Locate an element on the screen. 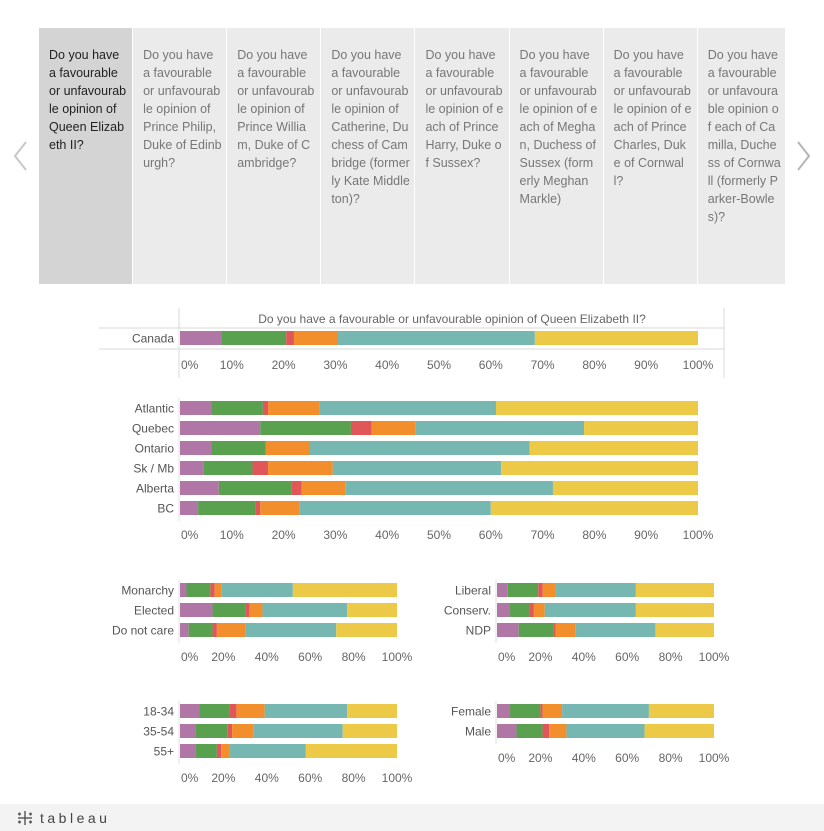 Image resolution: width=824 pixels, height=831 pixels. x-tick-label: 90% is located at coordinates (646, 365).